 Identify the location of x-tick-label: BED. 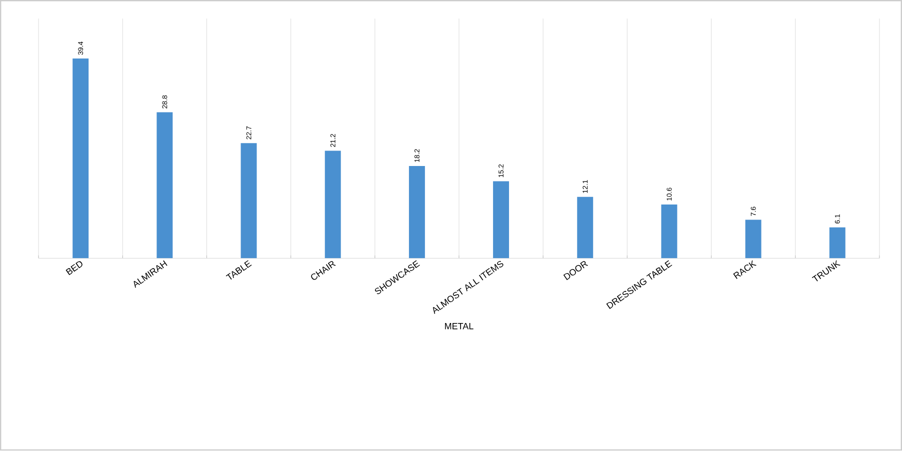
(74, 268).